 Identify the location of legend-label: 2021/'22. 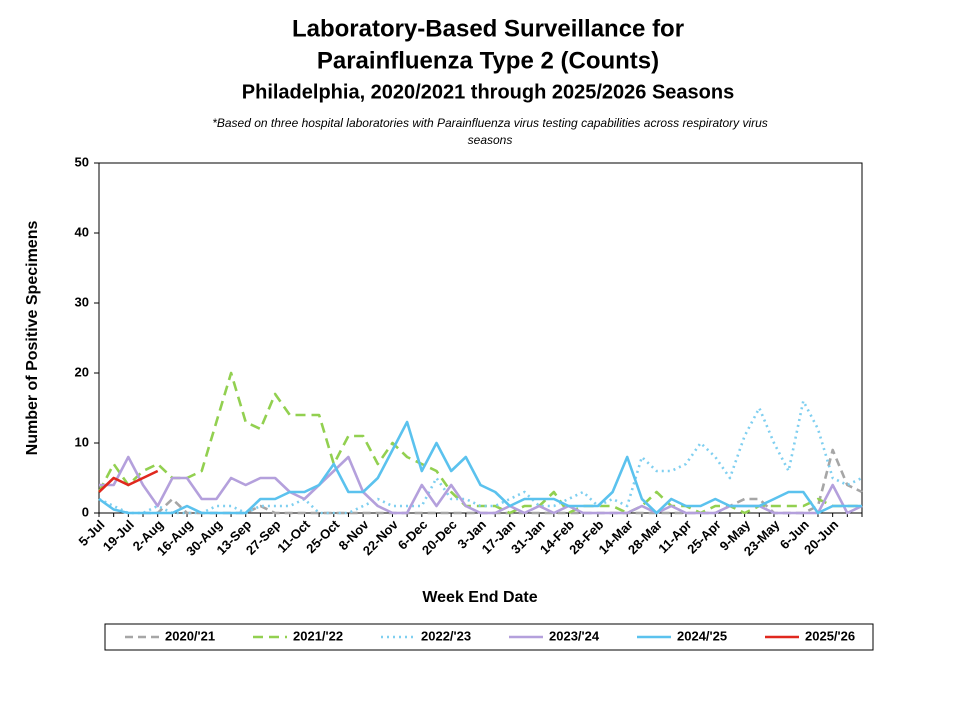
(318, 635).